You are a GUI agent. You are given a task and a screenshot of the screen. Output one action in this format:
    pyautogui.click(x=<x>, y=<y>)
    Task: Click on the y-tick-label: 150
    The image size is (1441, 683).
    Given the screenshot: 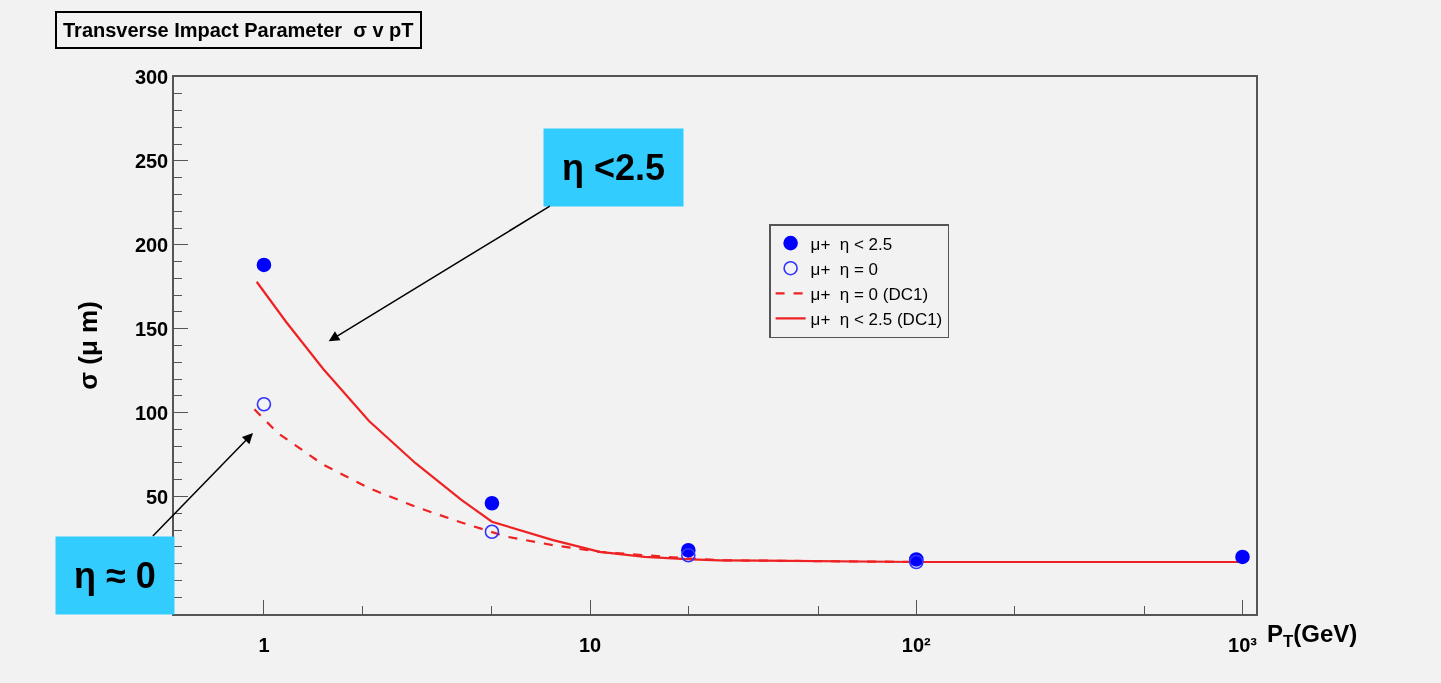 What is the action you would take?
    pyautogui.click(x=151, y=328)
    